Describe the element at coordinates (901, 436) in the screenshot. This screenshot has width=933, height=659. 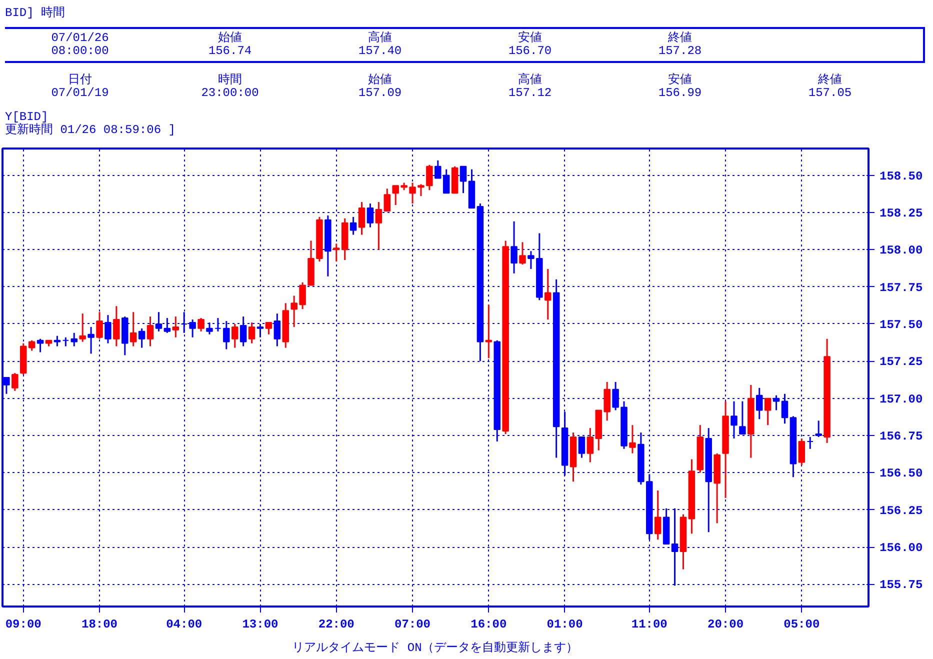
I see `y-tick-label: 156.75` at that location.